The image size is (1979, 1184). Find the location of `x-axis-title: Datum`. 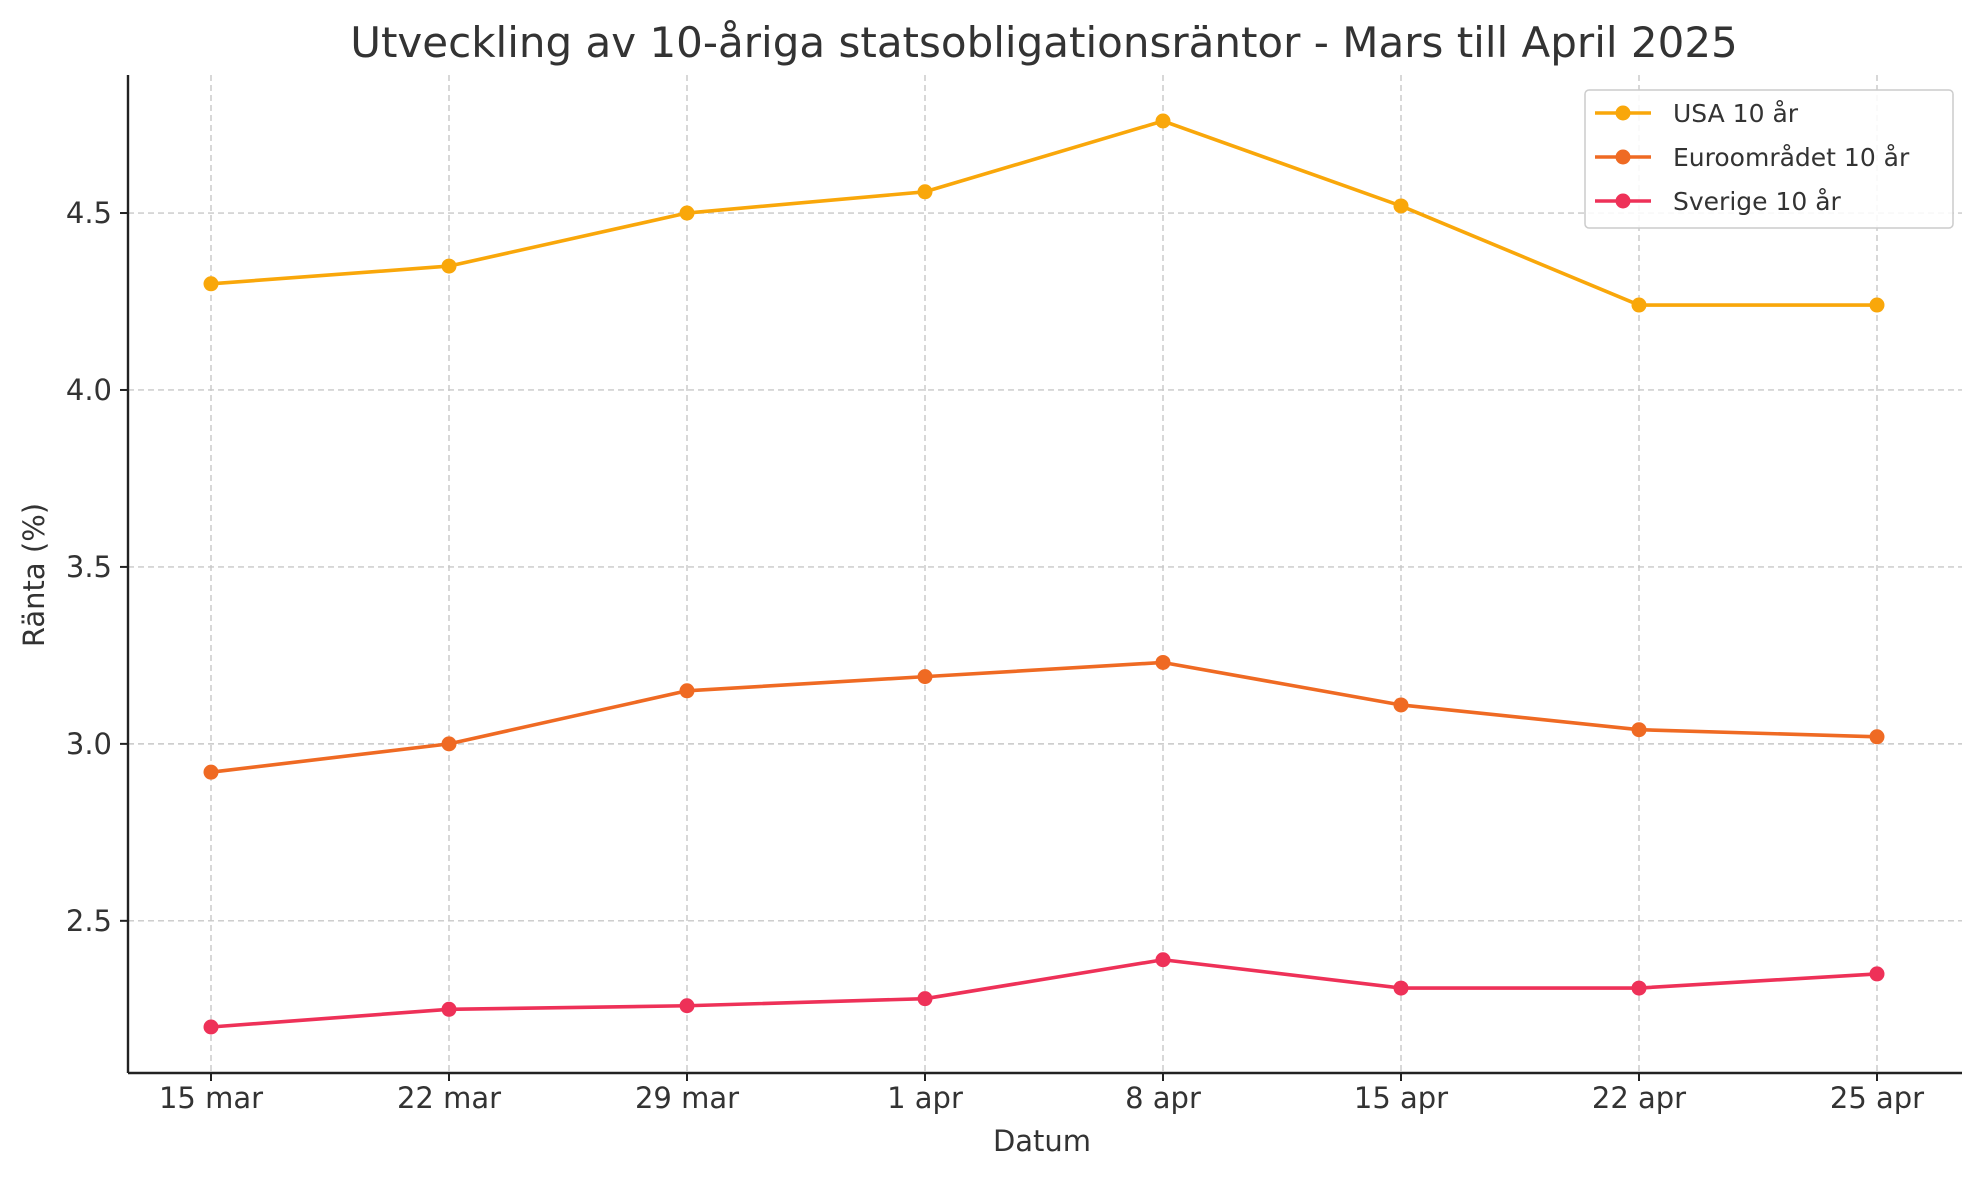

x-axis-title: Datum is located at coordinates (1042, 1141).